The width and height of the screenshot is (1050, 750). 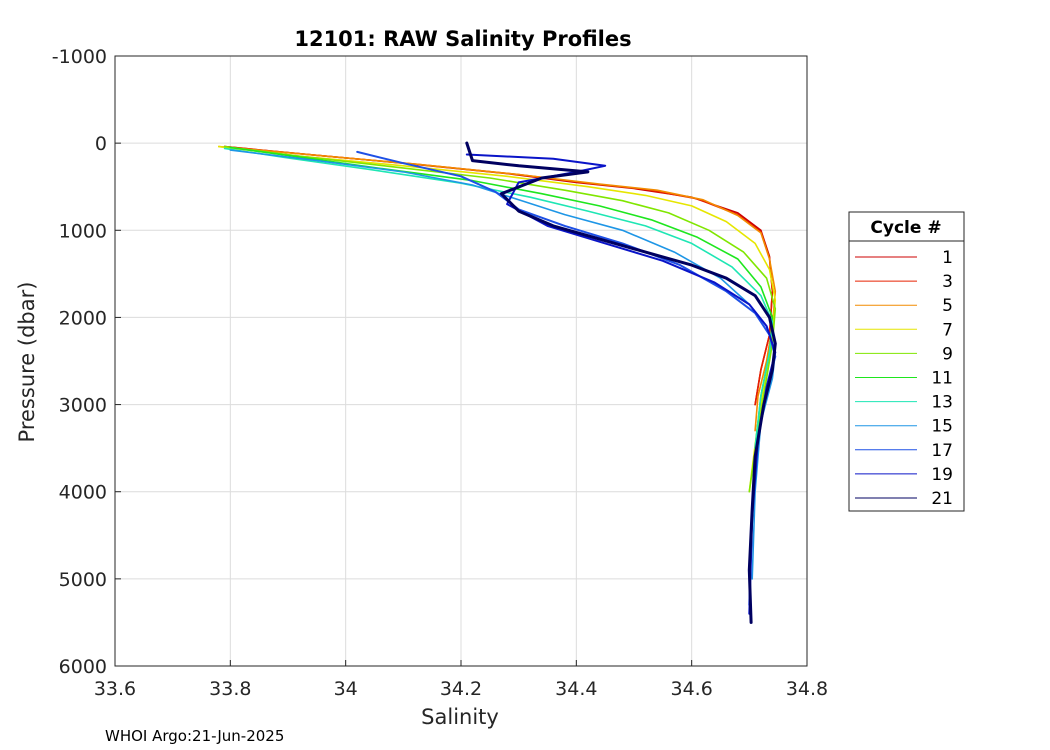 I want to click on x-tick-label: 34.6, so click(x=692, y=689).